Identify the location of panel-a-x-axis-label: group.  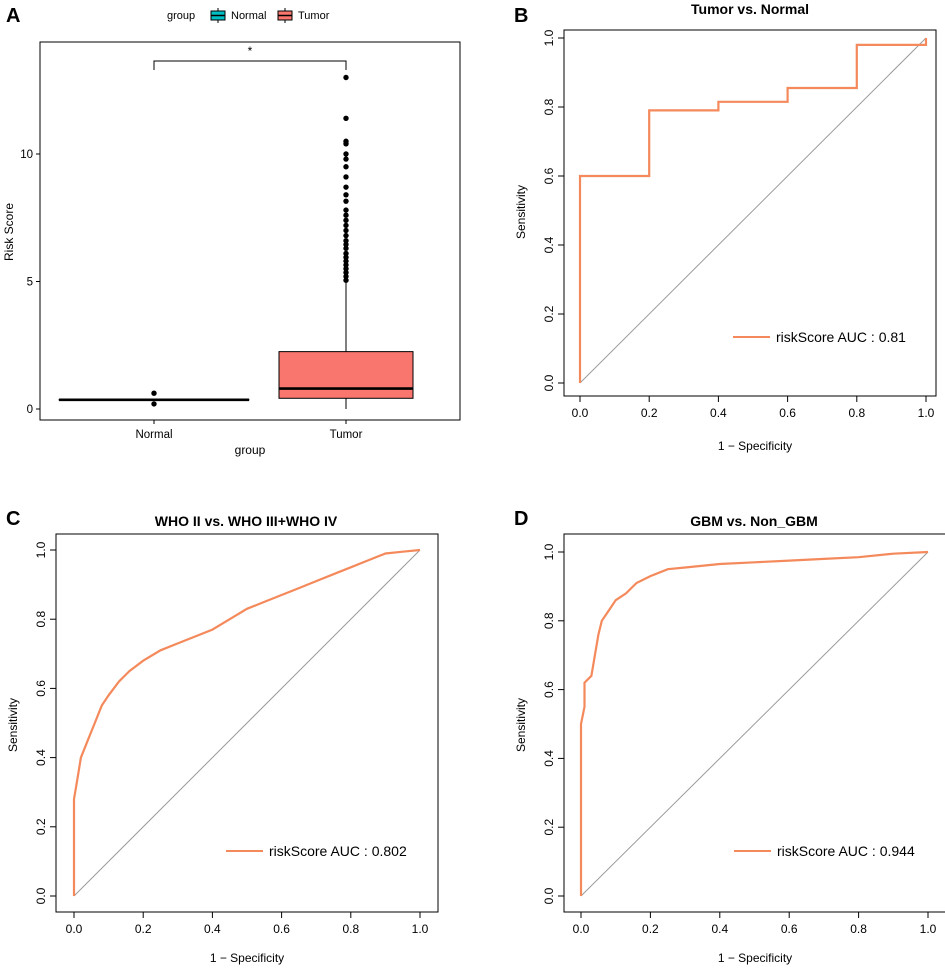
(250, 450).